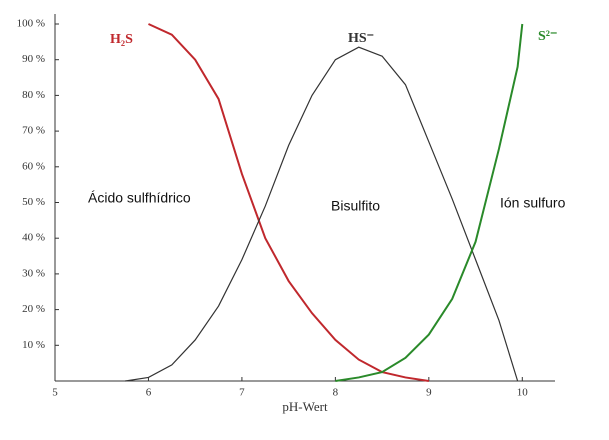  I want to click on annotation: Bisulfito, so click(355, 206).